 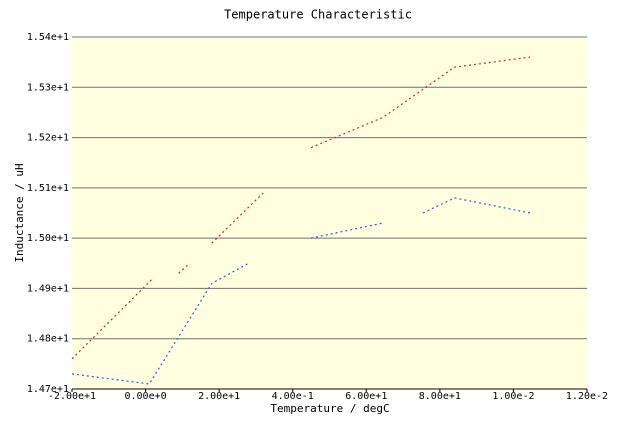 I want to click on y-tick-label: 1.54e+1, so click(x=48, y=37).